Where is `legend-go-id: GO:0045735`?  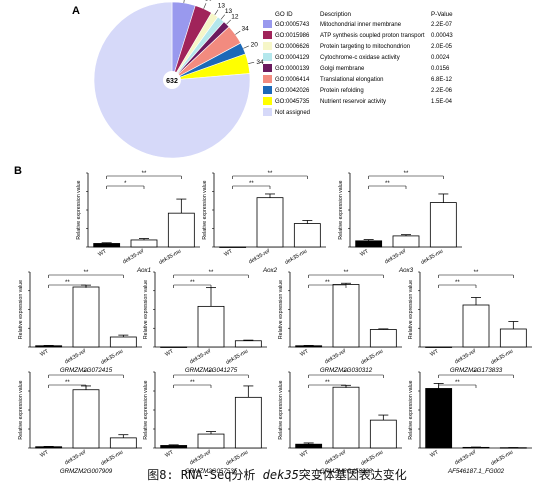 legend-go-id: GO:0045735 is located at coordinates (292, 102).